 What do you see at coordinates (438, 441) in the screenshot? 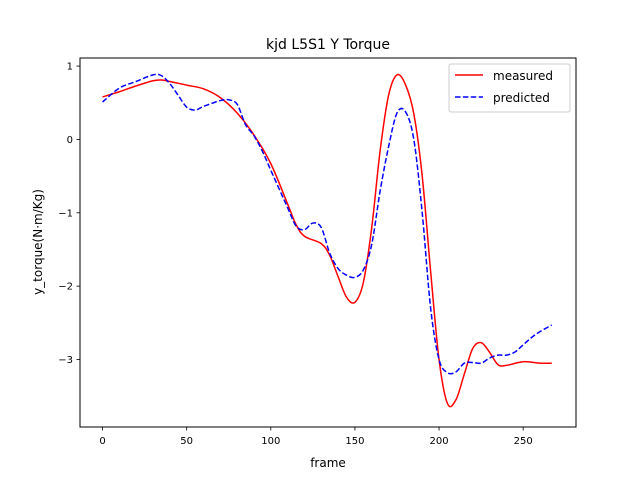
I see `x-tick-label: 200` at bounding box center [438, 441].